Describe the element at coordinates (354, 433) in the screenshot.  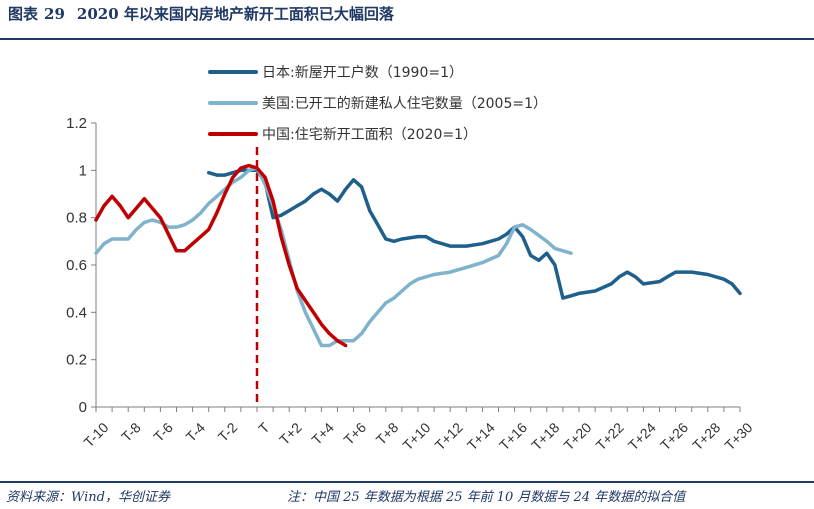
I see `x-tick-label: T+6` at that location.